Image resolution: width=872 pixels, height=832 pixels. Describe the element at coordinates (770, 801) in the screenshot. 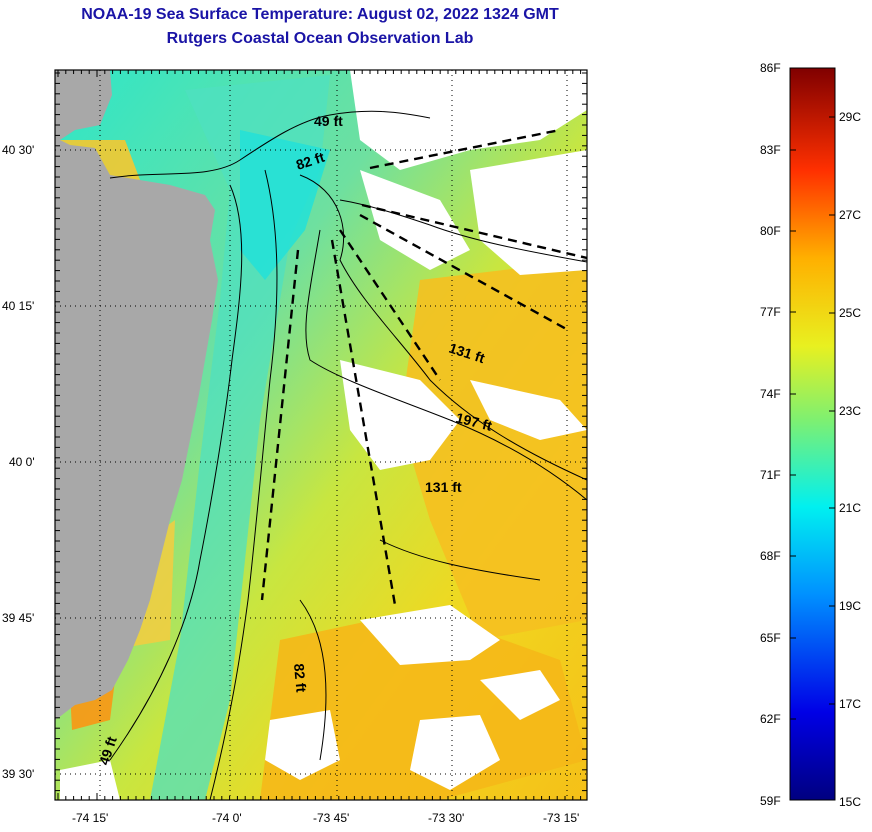

I see `cbar-f-label: 59F` at that location.